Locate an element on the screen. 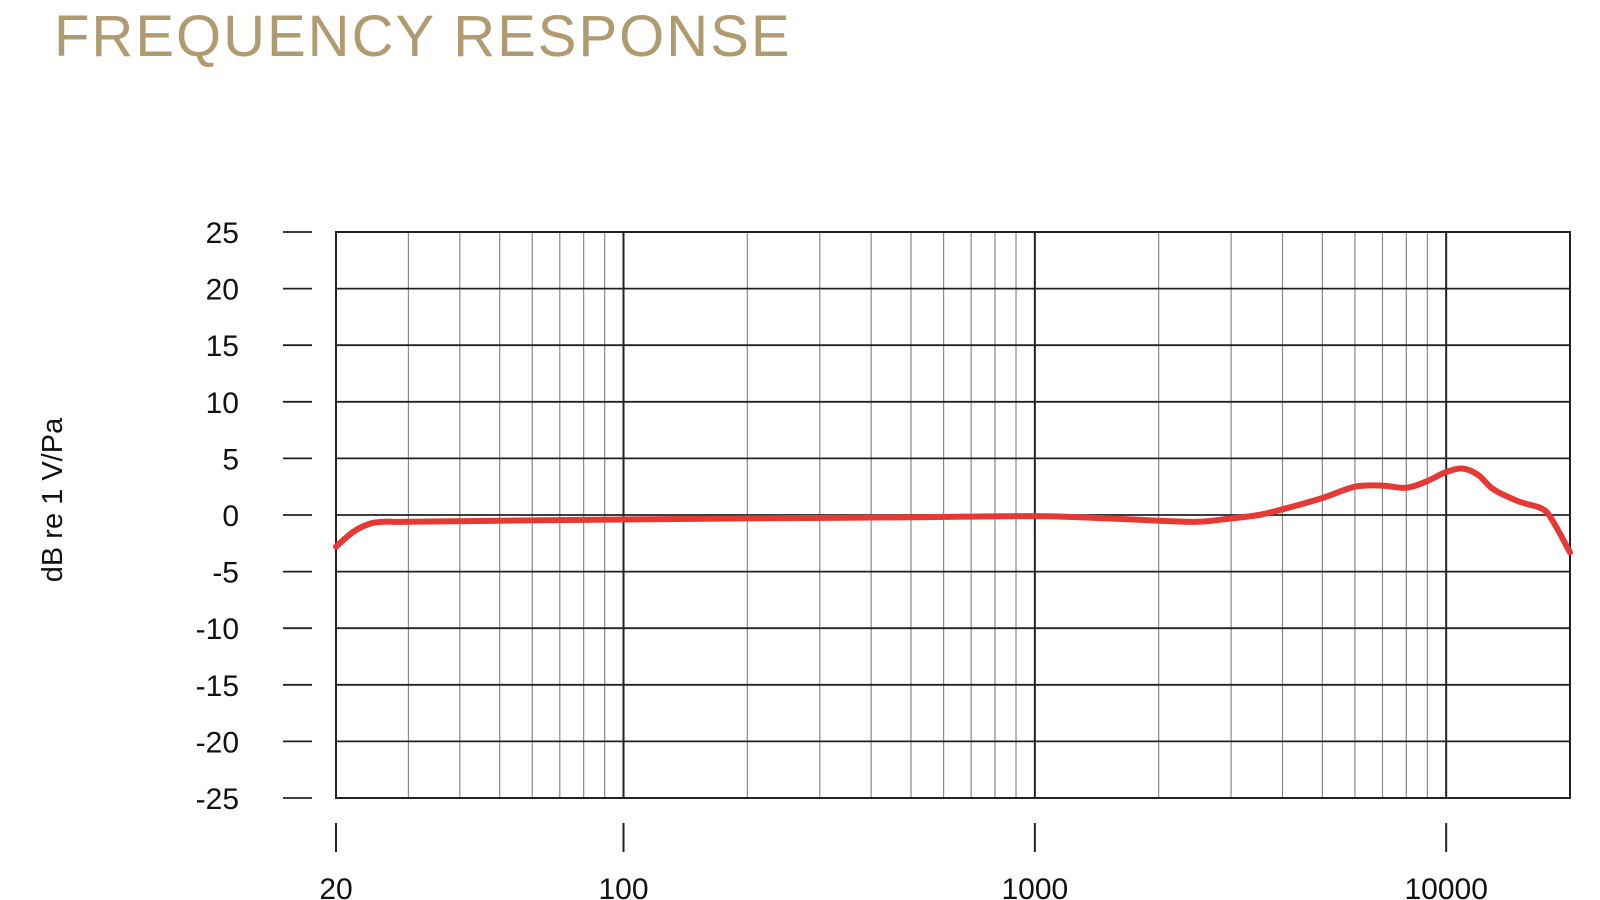 The image size is (1600, 900). y-tick-label: -25 is located at coordinates (217, 799).